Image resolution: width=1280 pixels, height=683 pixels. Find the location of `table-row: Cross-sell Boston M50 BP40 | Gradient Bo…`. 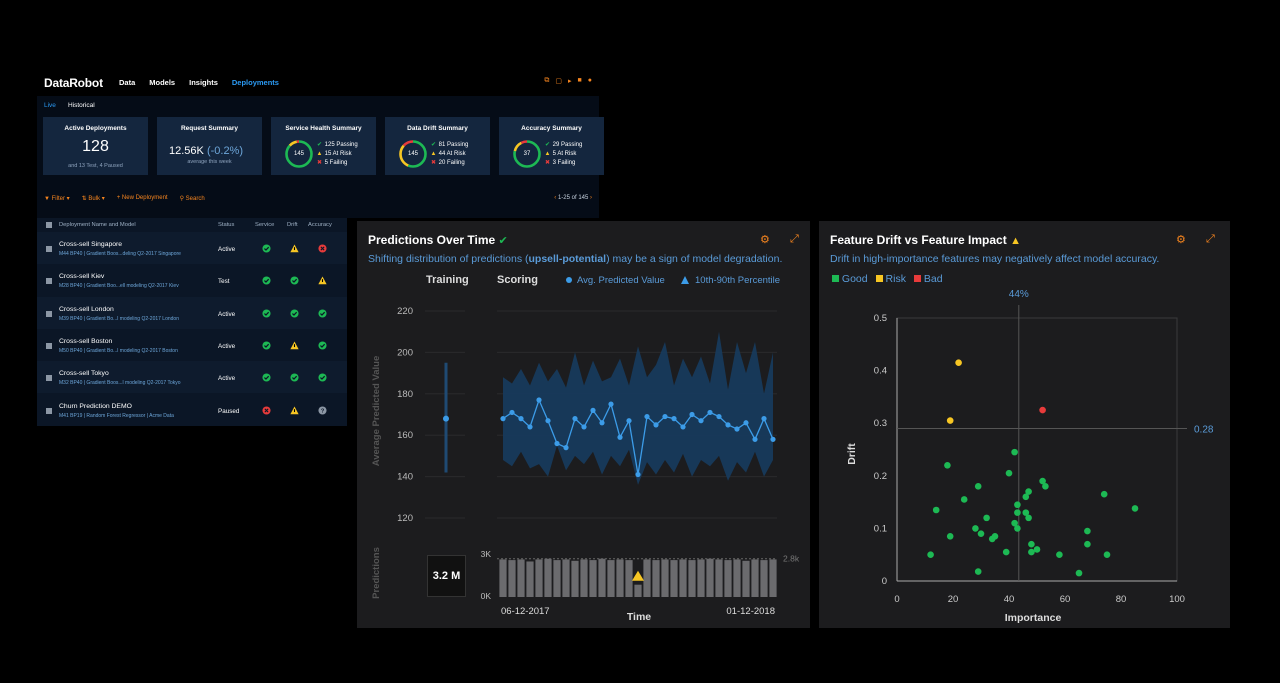

table-row: Cross-sell Boston M50 BP40 | Gradient Bo… is located at coordinates (192, 345).